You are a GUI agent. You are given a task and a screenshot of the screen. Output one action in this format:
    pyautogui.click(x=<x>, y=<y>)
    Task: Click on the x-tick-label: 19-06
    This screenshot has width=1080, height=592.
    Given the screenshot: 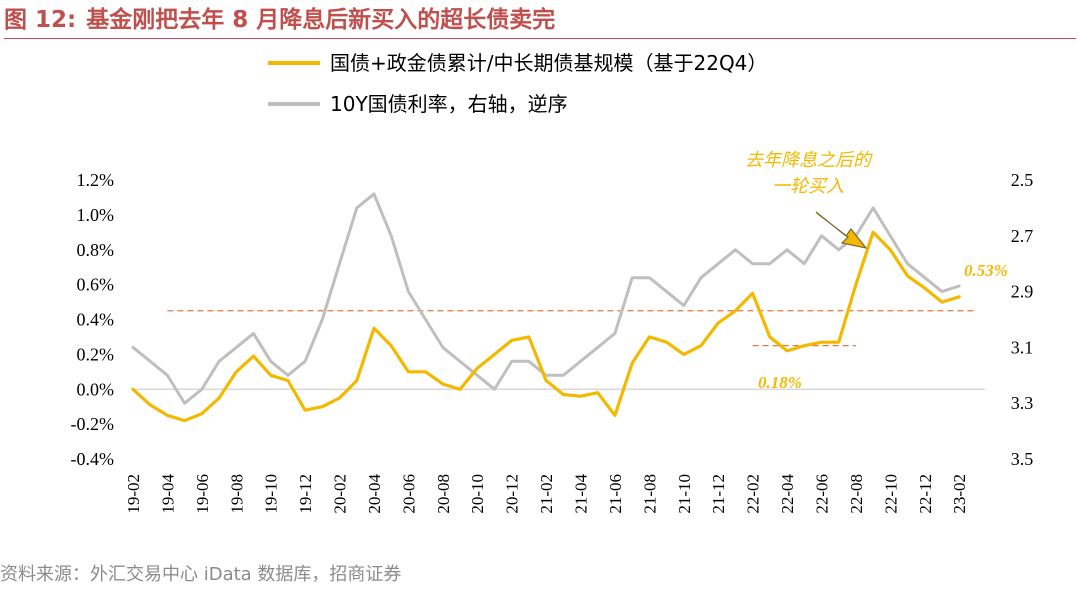 What is the action you would take?
    pyautogui.click(x=202, y=494)
    